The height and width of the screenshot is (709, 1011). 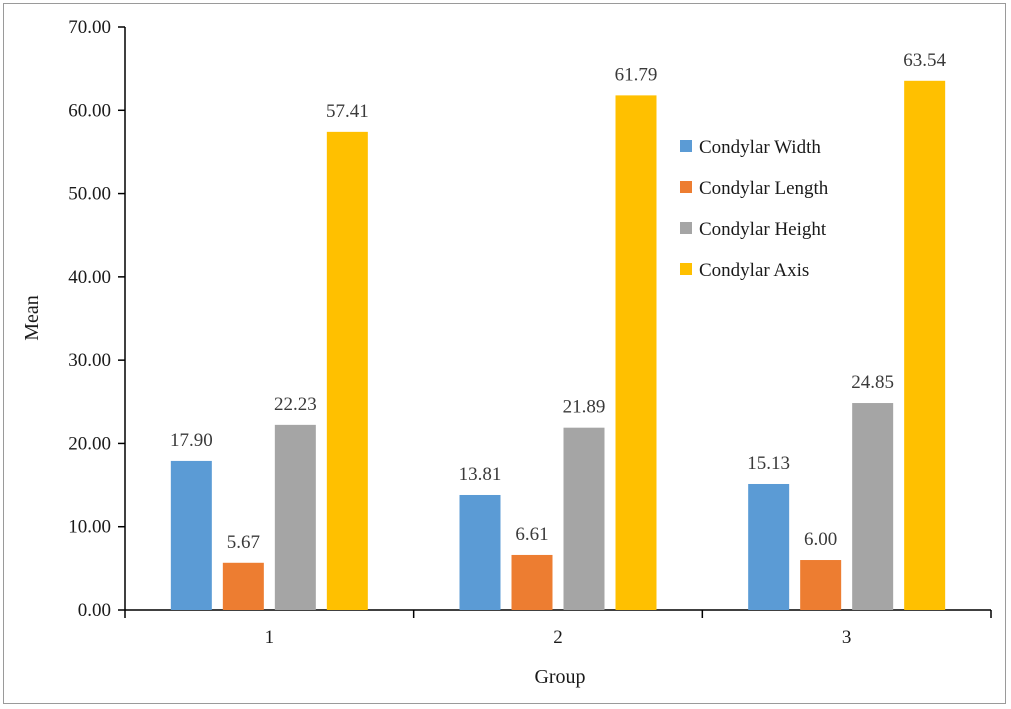 What do you see at coordinates (94, 610) in the screenshot?
I see `y-tick-label: 0.00` at bounding box center [94, 610].